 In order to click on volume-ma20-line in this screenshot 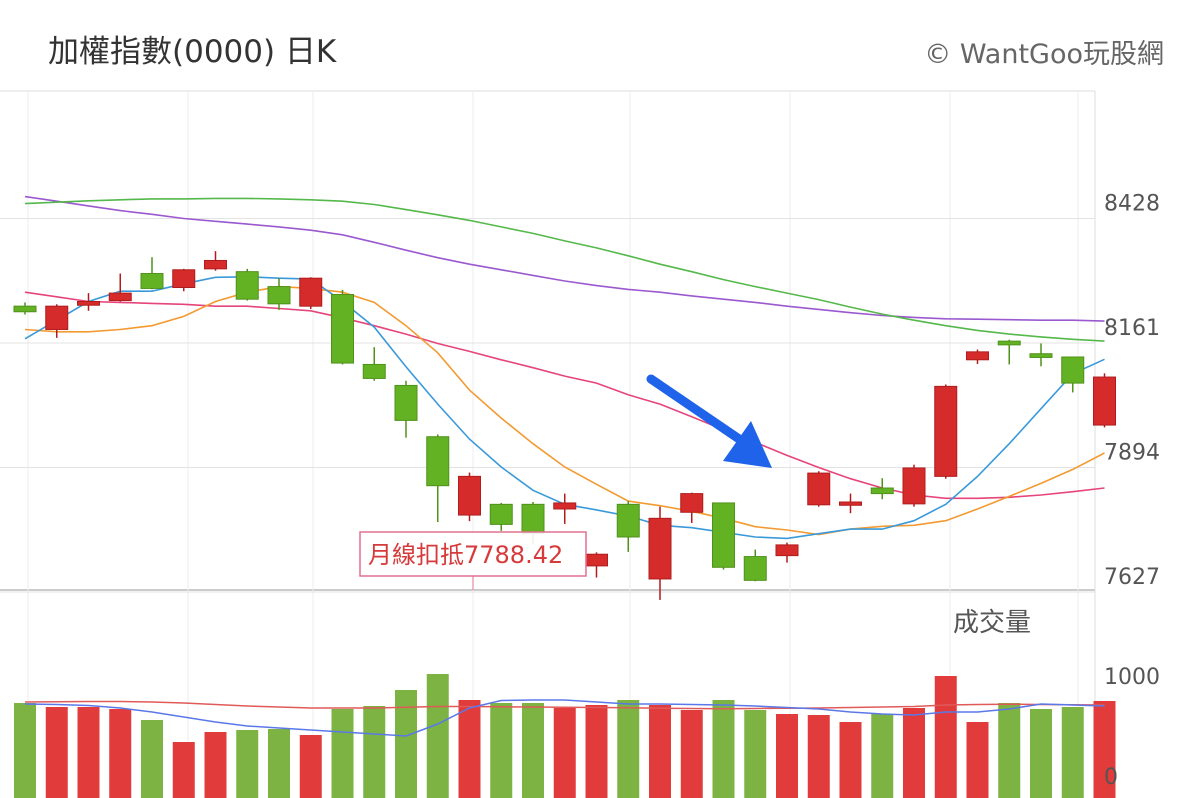, I will do `click(564, 705)`.